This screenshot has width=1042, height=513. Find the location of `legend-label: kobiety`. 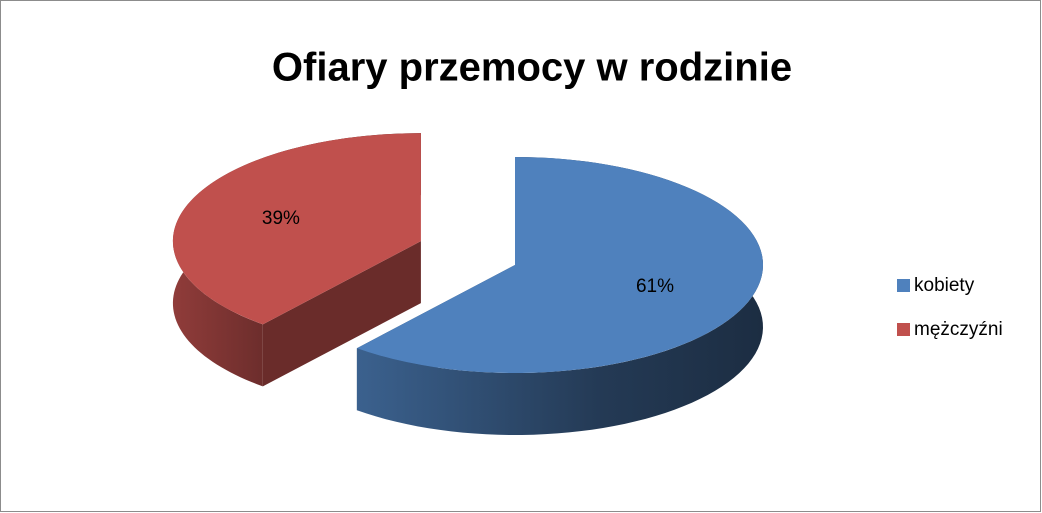

legend-label: kobiety is located at coordinates (944, 285).